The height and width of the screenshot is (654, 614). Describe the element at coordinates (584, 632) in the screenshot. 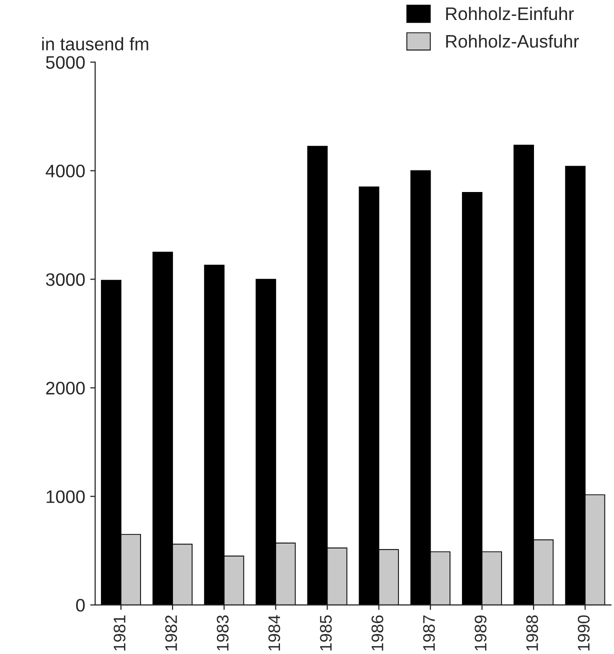

I see `x-tick-label: 1990` at that location.